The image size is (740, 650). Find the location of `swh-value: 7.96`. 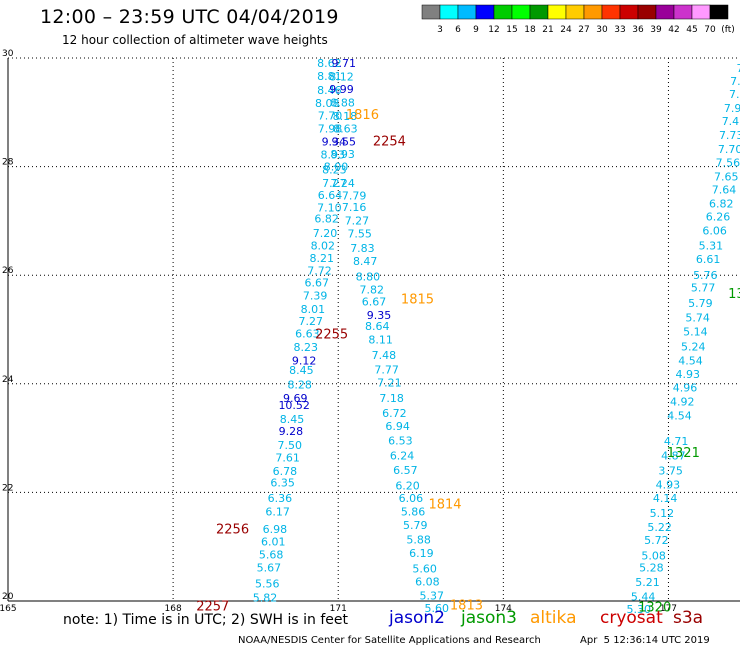

swh-value: 7.96 is located at coordinates (732, 108).